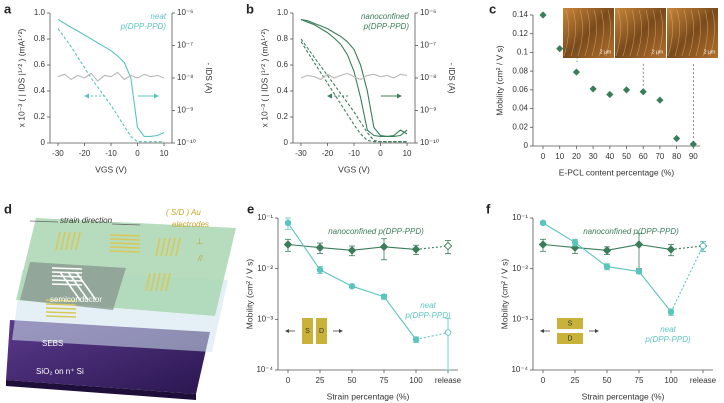 The height and width of the screenshot is (403, 724). I want to click on x-tick-label: release, so click(448, 380).